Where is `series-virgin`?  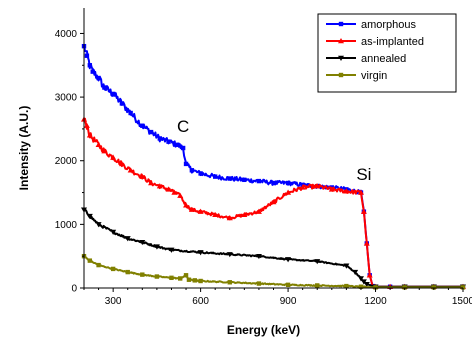 series-virgin is located at coordinates (273, 271).